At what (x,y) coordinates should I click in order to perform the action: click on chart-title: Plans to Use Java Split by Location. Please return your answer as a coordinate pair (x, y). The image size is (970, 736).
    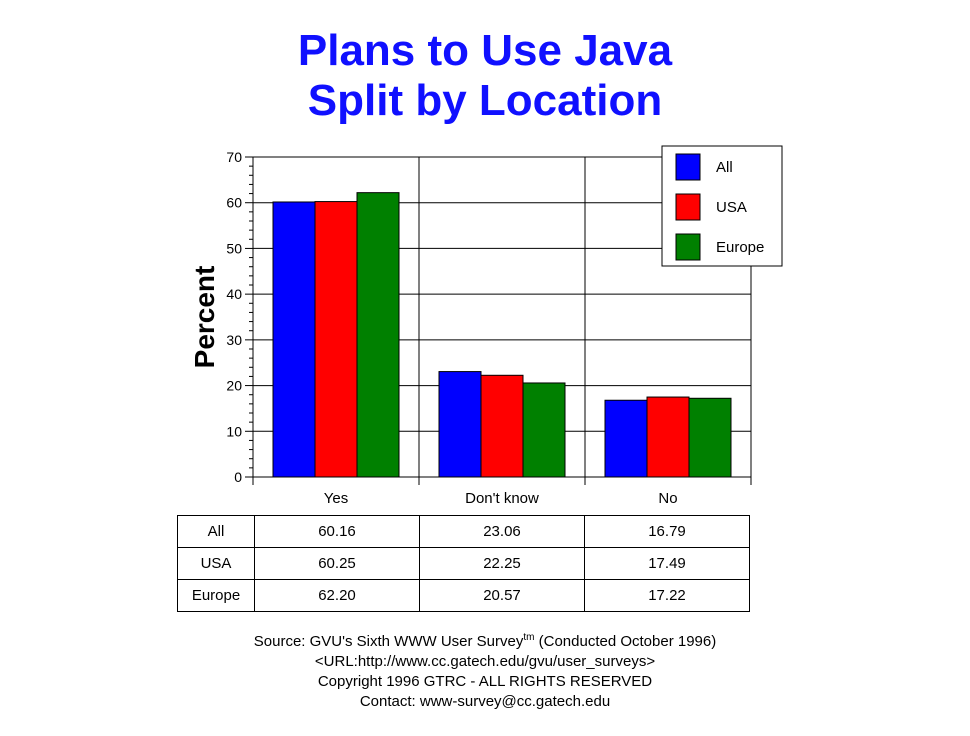
    Looking at the image, I should click on (485, 76).